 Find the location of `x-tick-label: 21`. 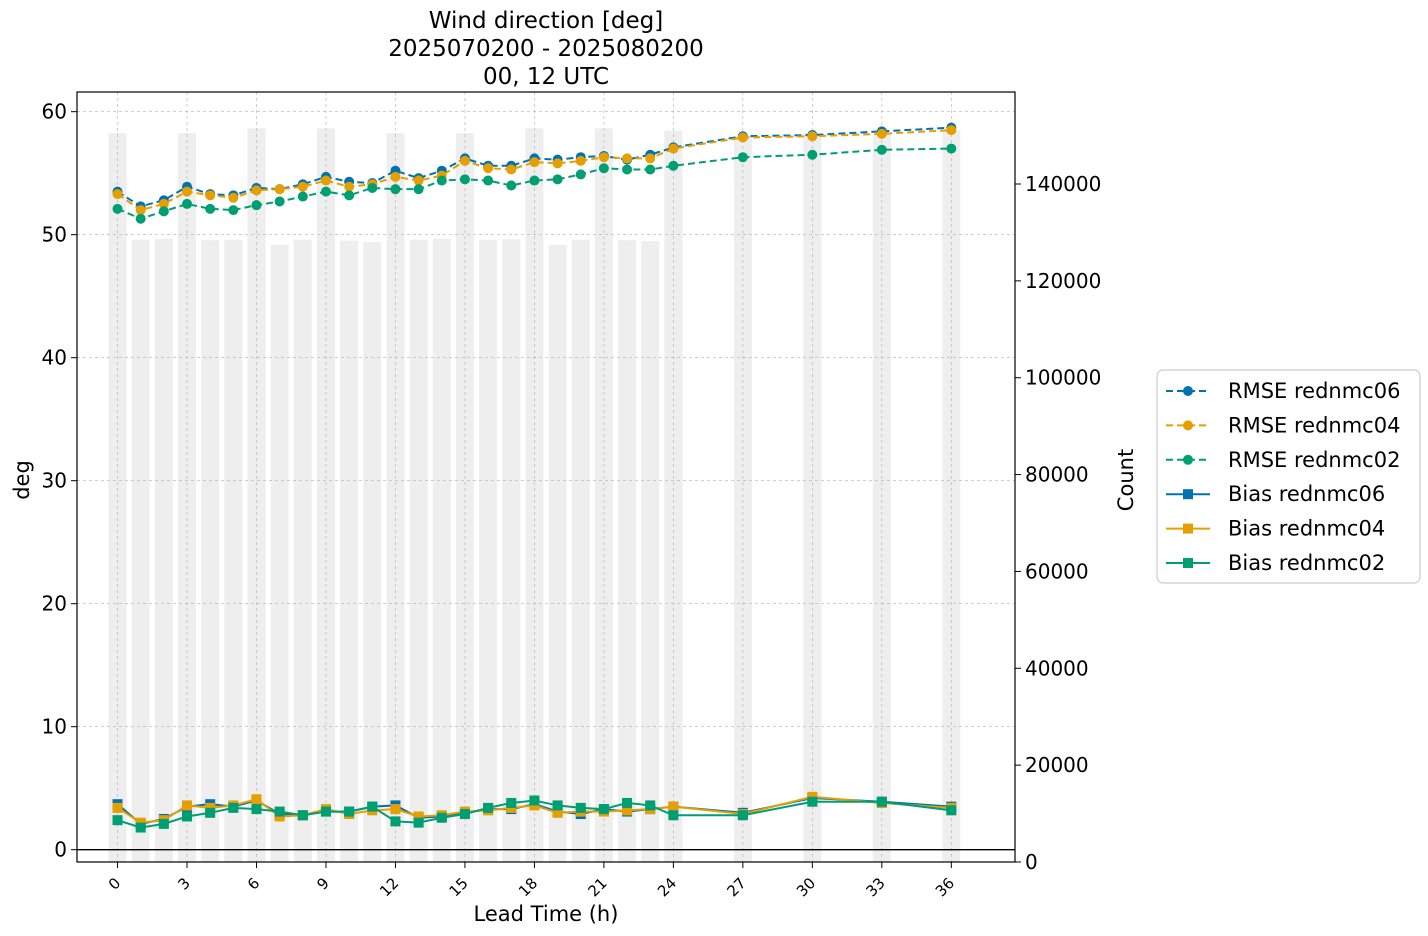

x-tick-label: 21 is located at coordinates (598, 887).